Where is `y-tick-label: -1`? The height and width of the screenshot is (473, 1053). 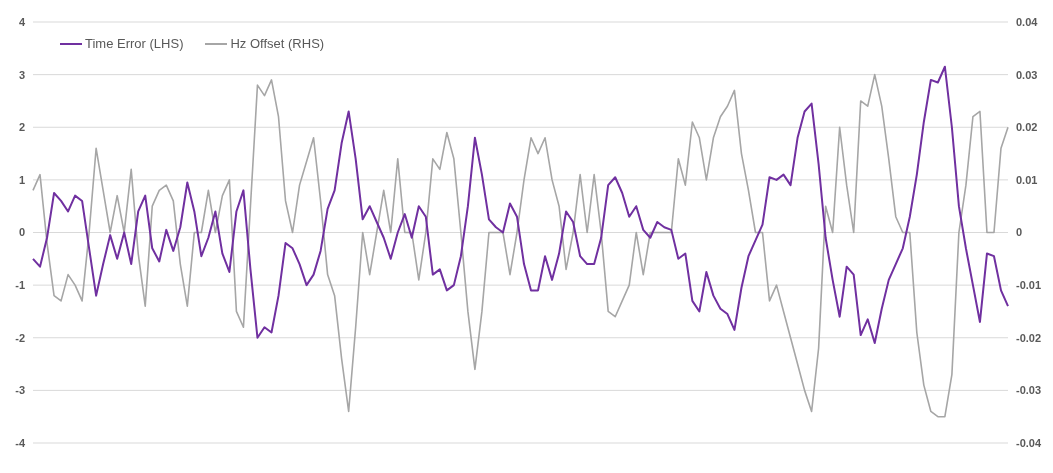
y-tick-label: -1 is located at coordinates (20, 285).